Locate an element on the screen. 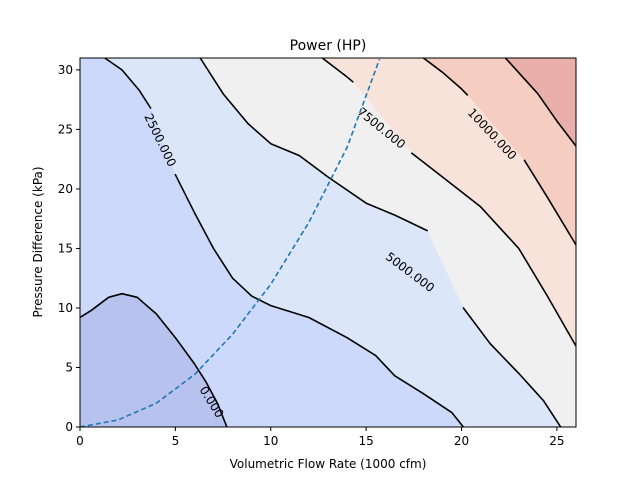 The image size is (640, 480). x-axis-ticks: 0 5 10 15 20 25 is located at coordinates (320, 437).